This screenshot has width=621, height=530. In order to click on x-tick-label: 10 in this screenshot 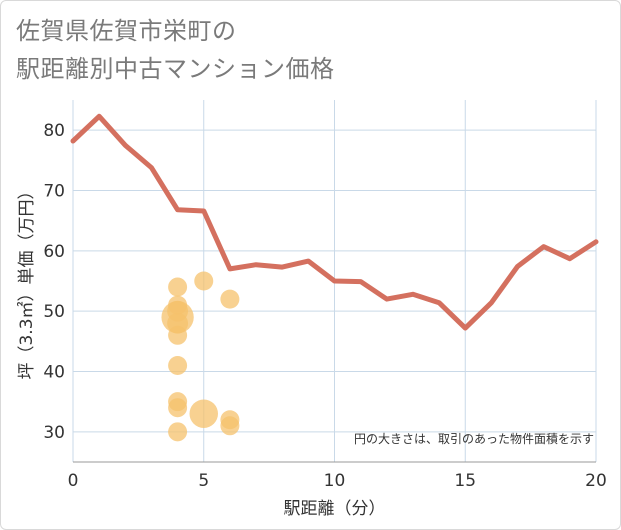, I will do `click(335, 481)`.